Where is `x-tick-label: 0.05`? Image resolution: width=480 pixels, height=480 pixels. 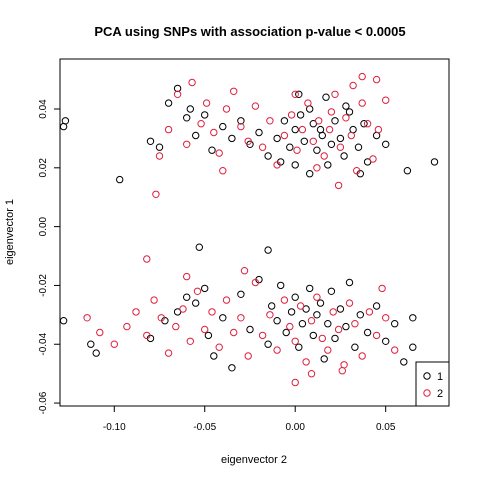 x-tick-label: 0.05 is located at coordinates (386, 427).